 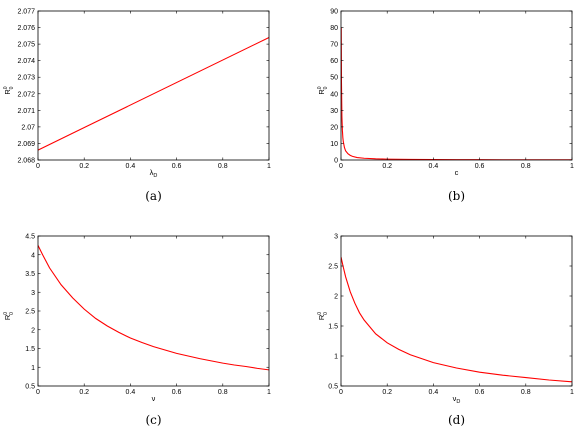 I want to click on y-tick-label: 2.069, so click(x=26, y=144).